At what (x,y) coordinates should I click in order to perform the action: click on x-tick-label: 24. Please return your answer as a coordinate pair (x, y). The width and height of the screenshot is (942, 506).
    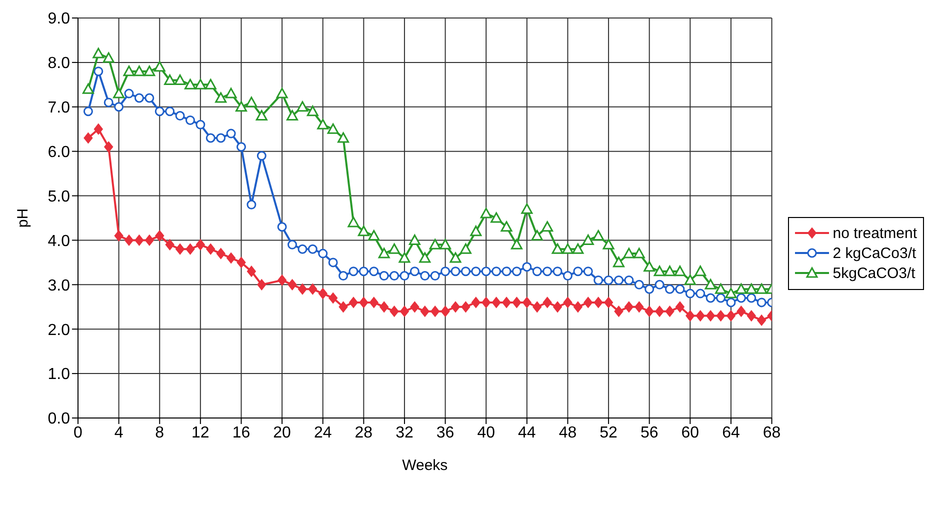
    Looking at the image, I should click on (323, 433).